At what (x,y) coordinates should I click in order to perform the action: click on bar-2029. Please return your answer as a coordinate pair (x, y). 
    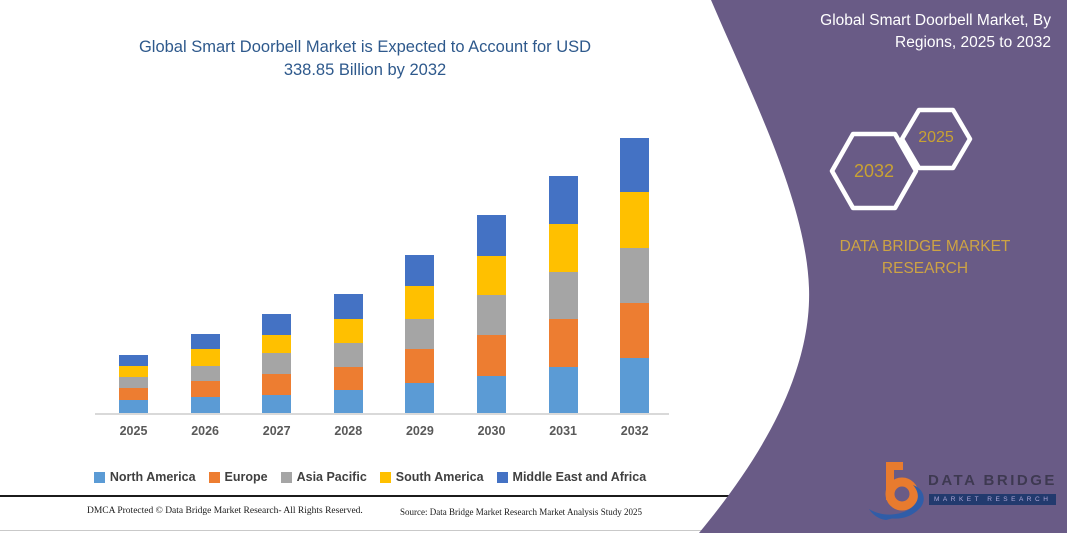
    Looking at the image, I should click on (420, 334).